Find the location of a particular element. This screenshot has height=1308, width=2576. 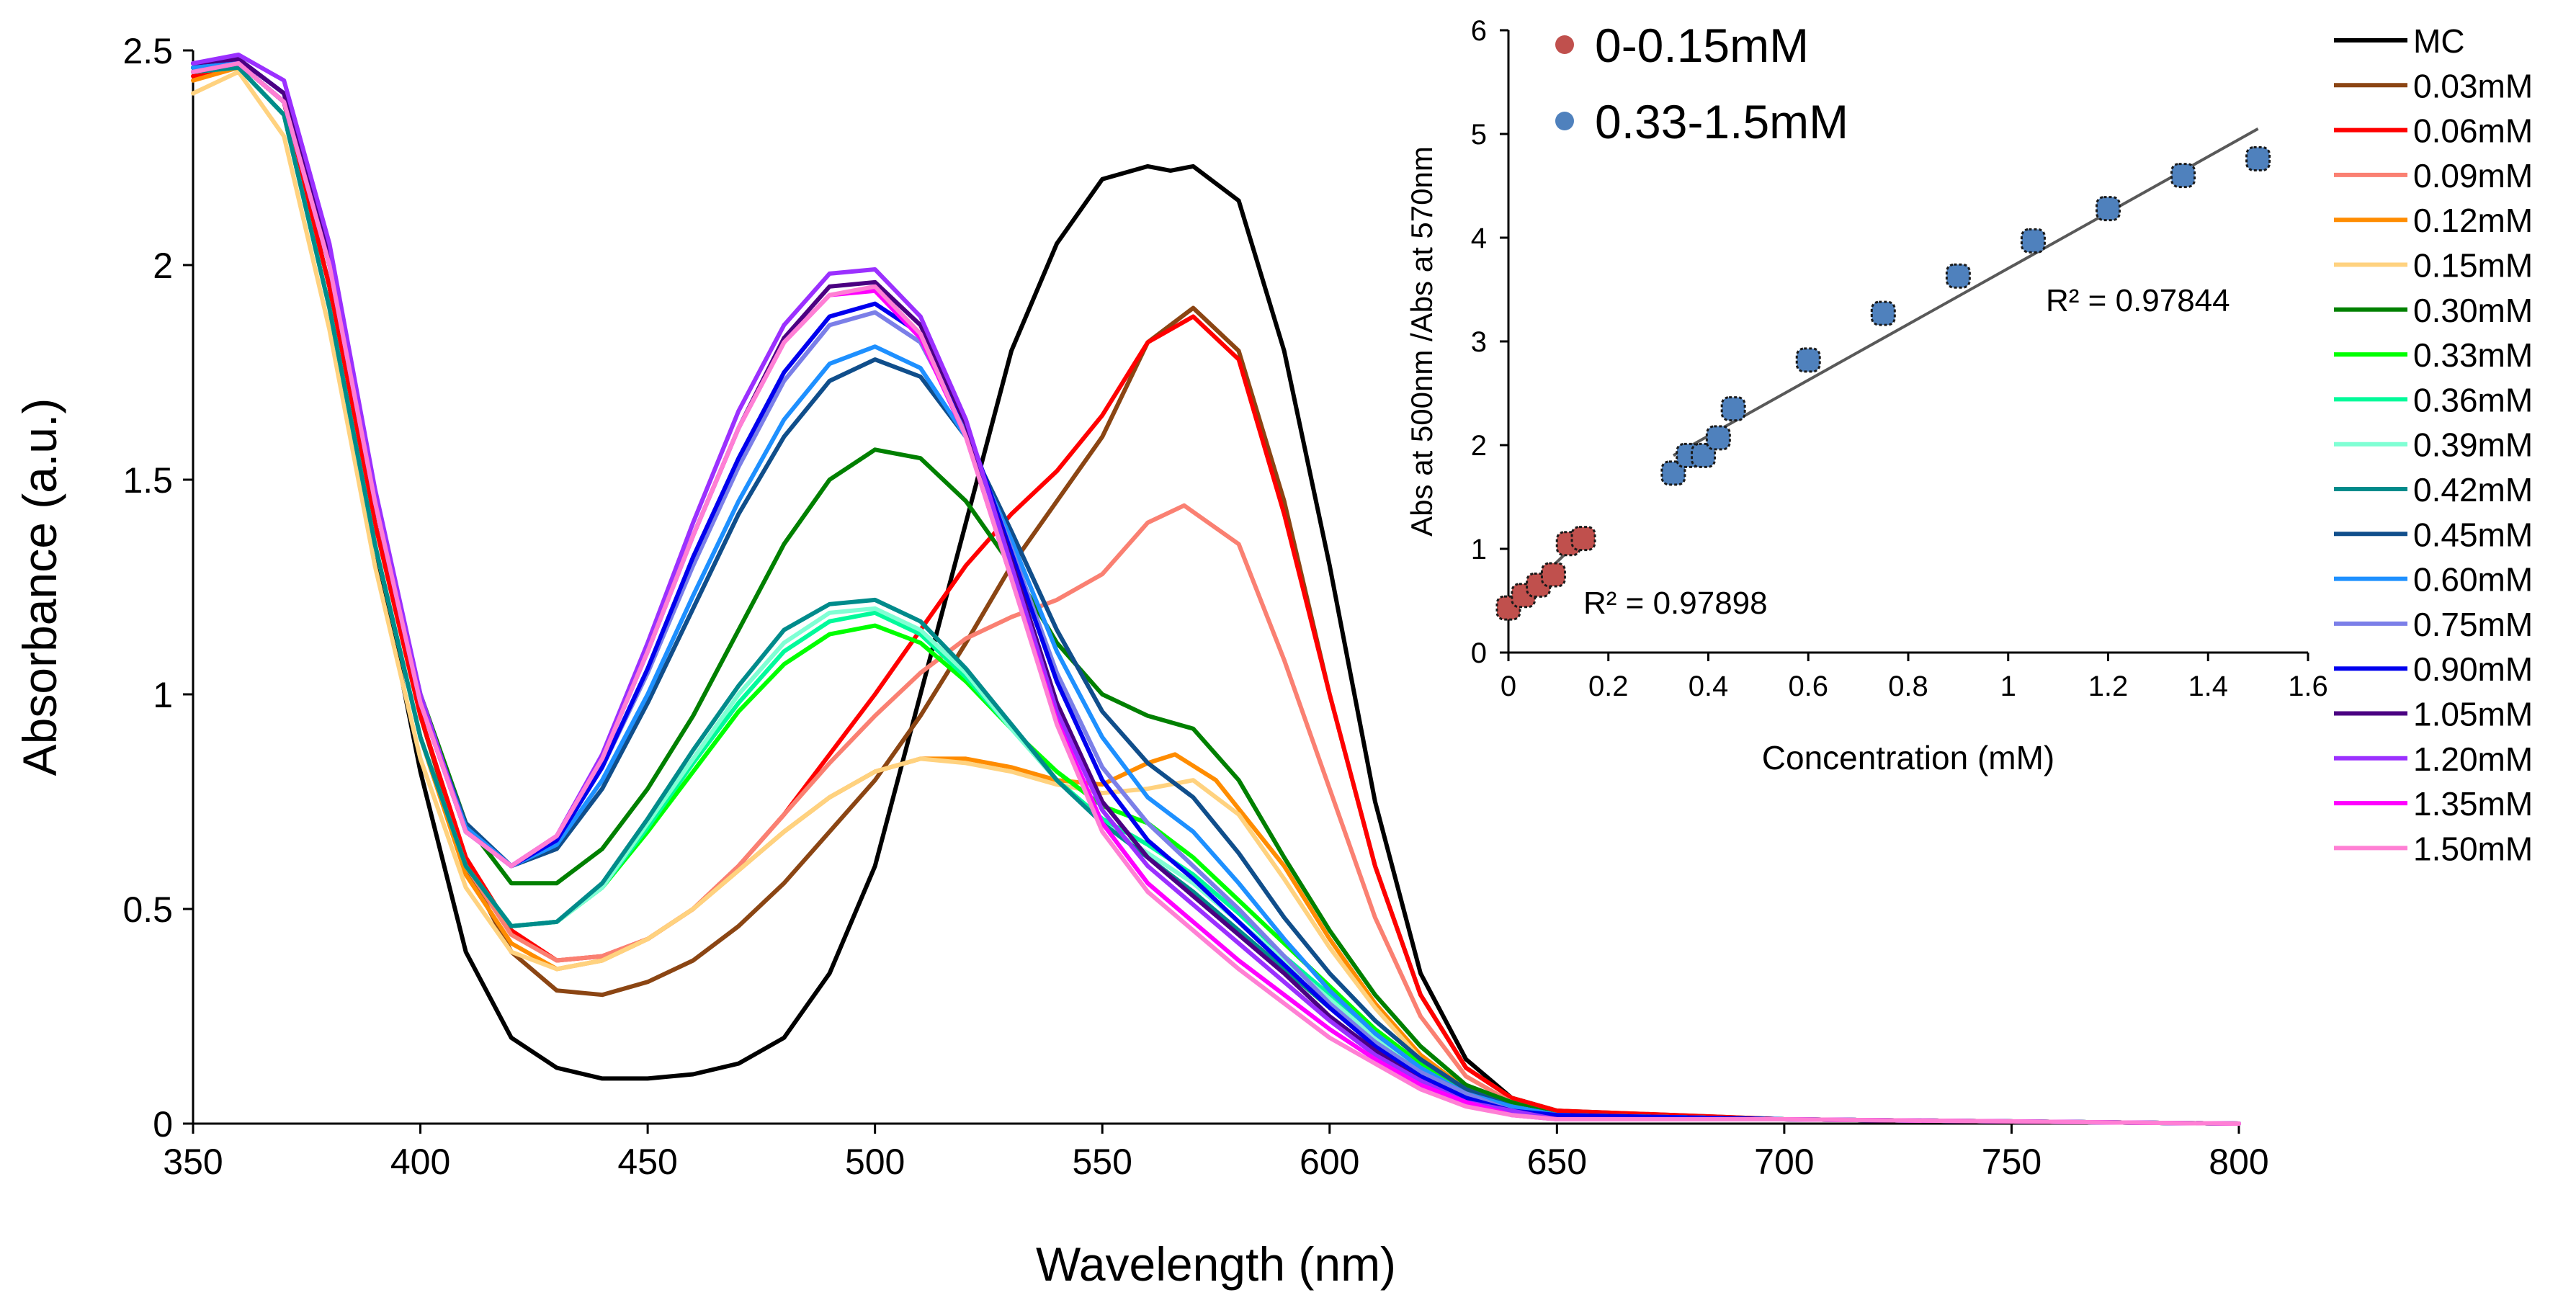

x-tick-label: 600 is located at coordinates (1329, 1162).